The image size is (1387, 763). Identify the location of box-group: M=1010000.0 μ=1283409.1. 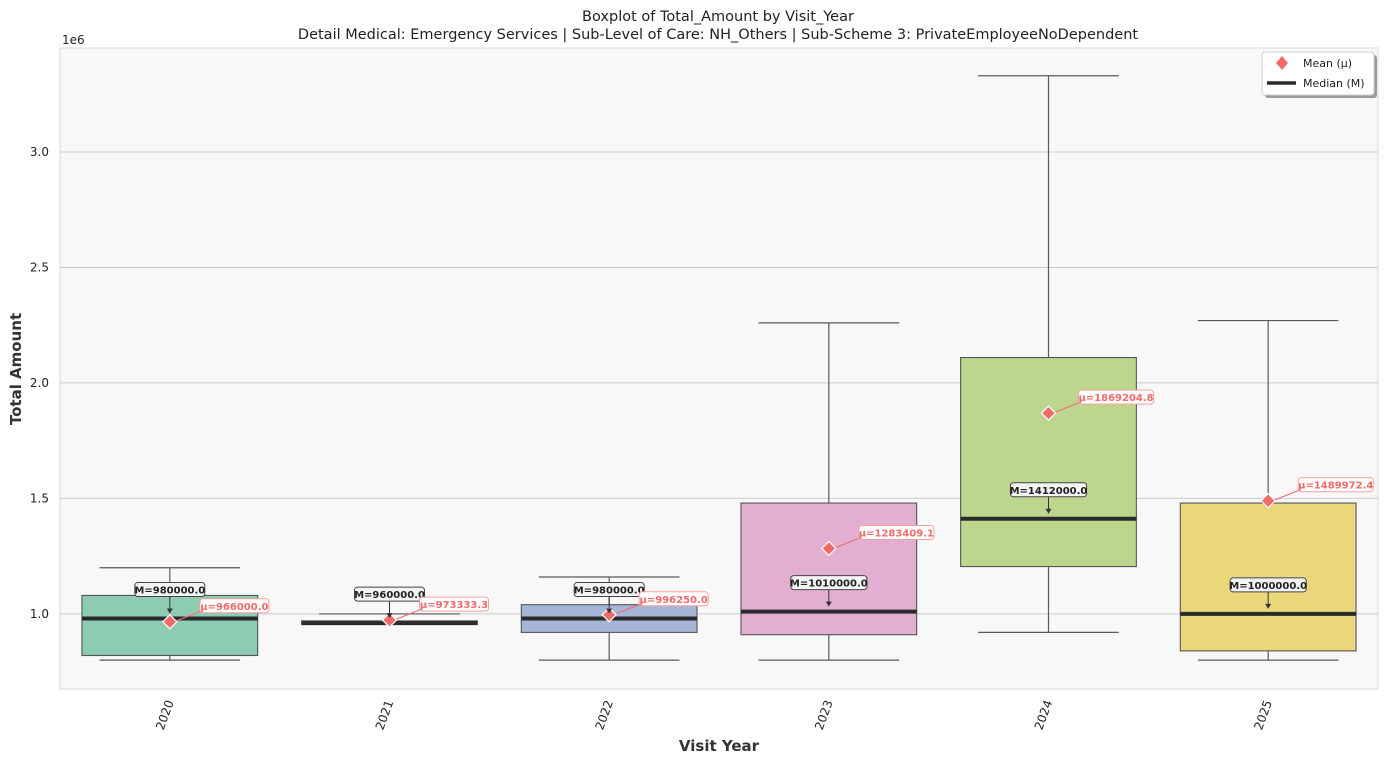
(837, 491).